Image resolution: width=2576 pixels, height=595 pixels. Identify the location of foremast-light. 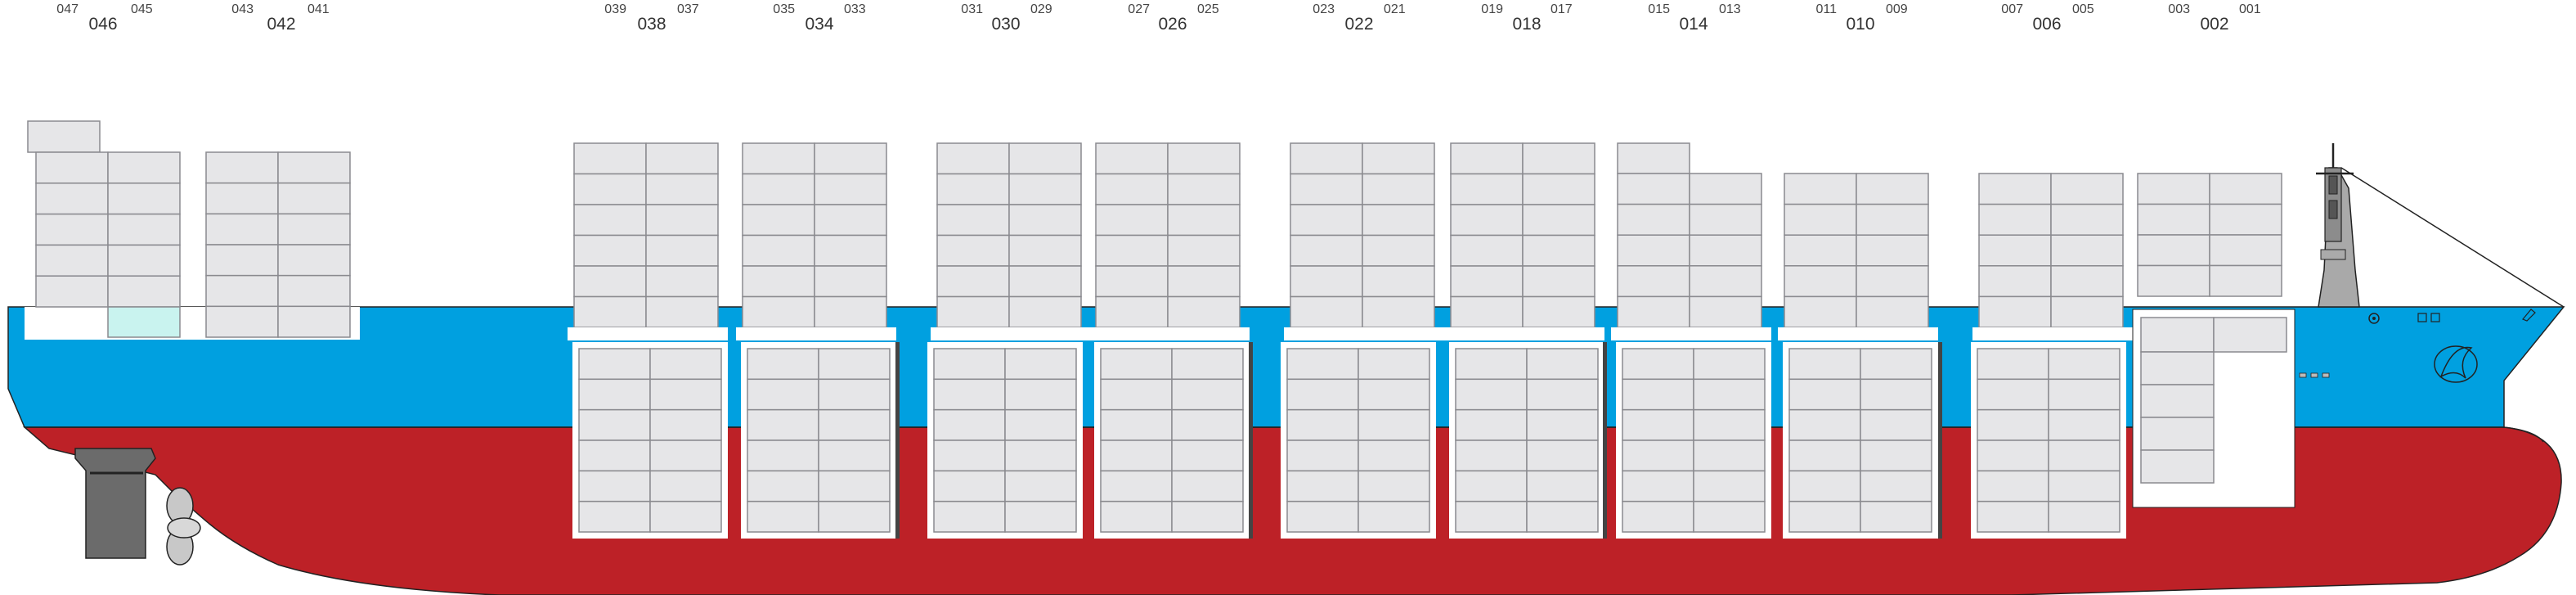
(2333, 185).